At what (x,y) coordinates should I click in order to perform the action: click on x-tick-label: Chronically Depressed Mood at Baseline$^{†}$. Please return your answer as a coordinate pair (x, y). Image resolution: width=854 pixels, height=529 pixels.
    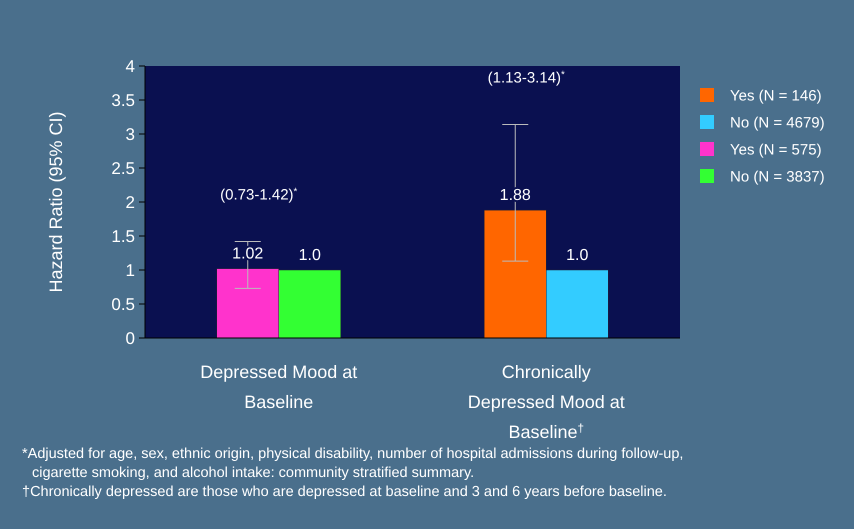
    Looking at the image, I should click on (546, 402).